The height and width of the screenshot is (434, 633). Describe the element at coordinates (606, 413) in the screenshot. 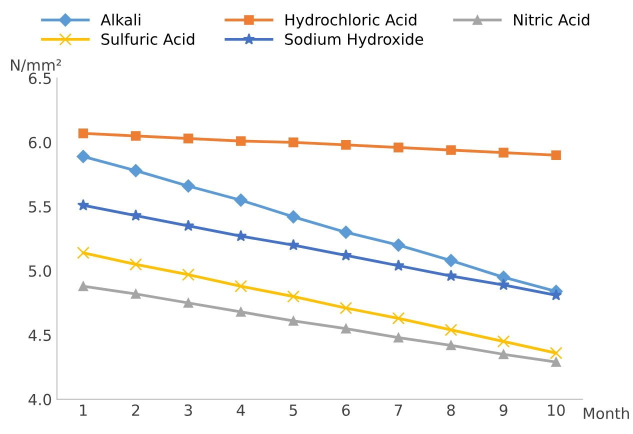

I see `x-axis-title: Month` at that location.